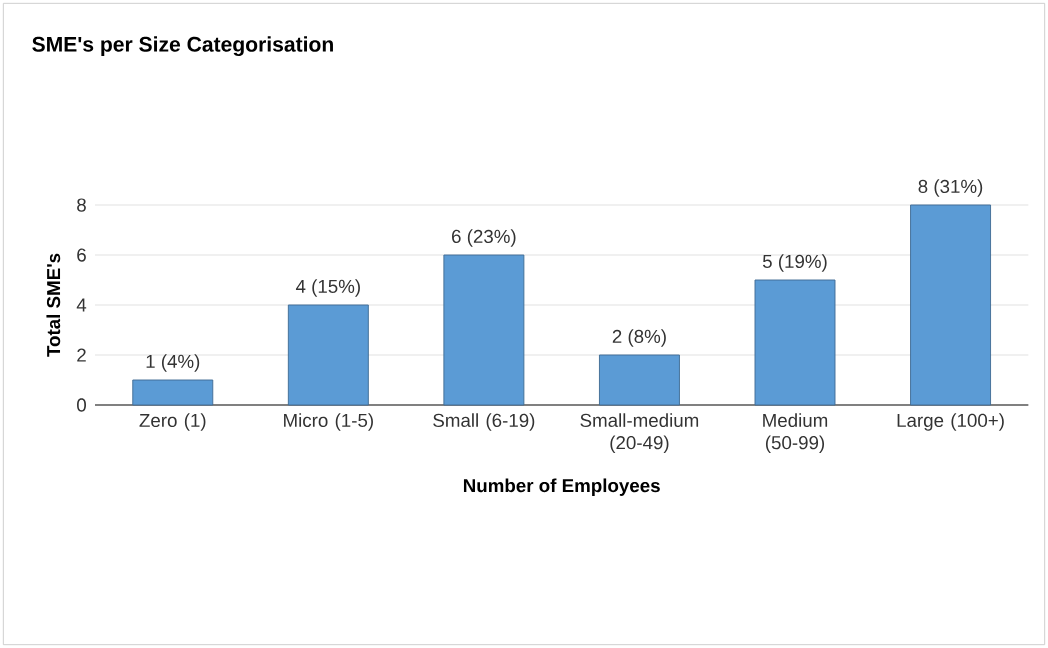 The image size is (1048, 648). I want to click on x-tick-label: Large (100+), so click(950, 422).